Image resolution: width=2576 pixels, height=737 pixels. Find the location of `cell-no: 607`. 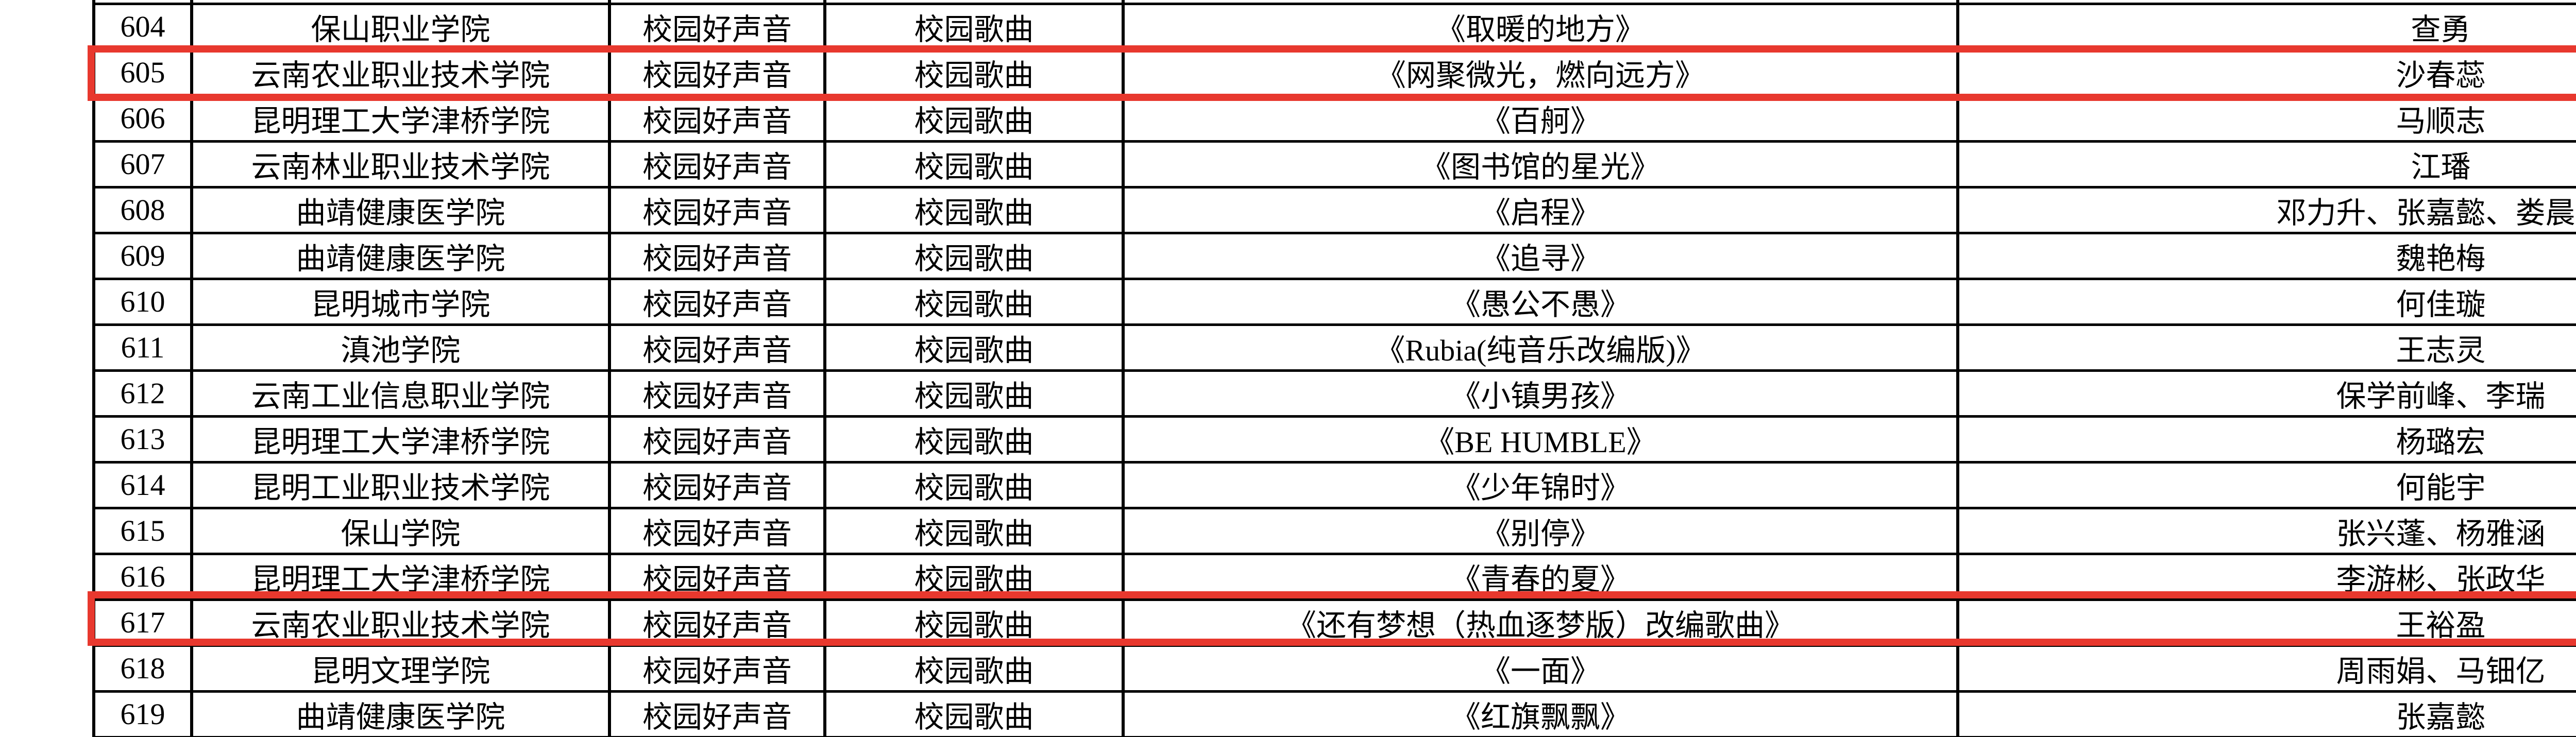

cell-no: 607 is located at coordinates (144, 165).